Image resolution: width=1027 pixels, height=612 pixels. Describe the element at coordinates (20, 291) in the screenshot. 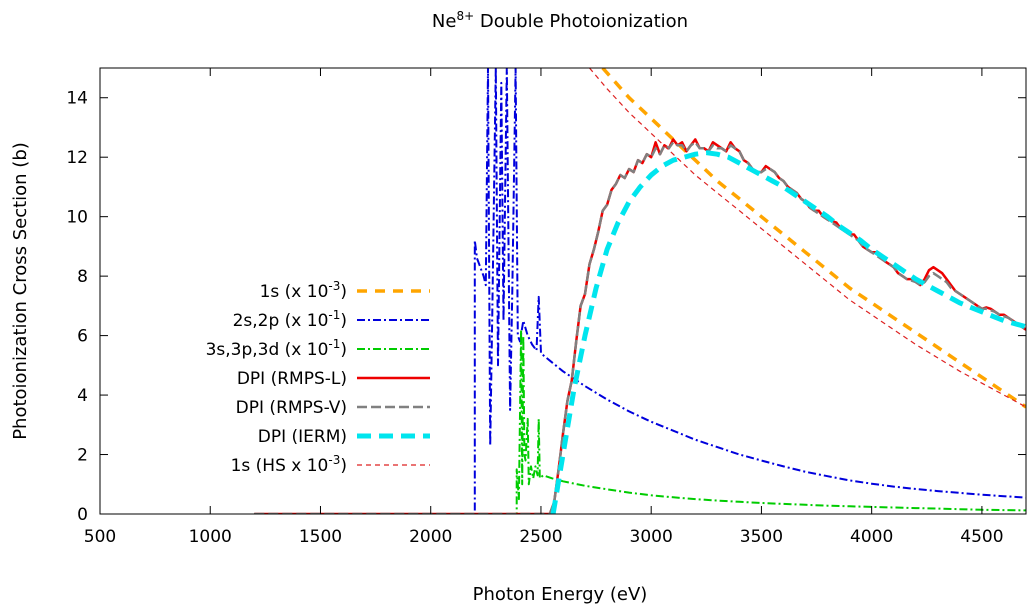

I see `y-axis-title: Photoionization Cross Section (b)` at that location.